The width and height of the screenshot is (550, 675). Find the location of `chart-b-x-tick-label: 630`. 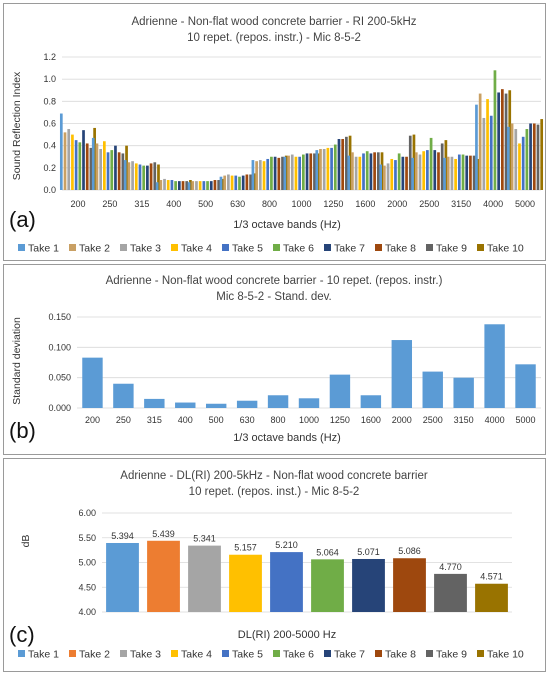

chart-b-x-tick-label: 630 is located at coordinates (247, 420).